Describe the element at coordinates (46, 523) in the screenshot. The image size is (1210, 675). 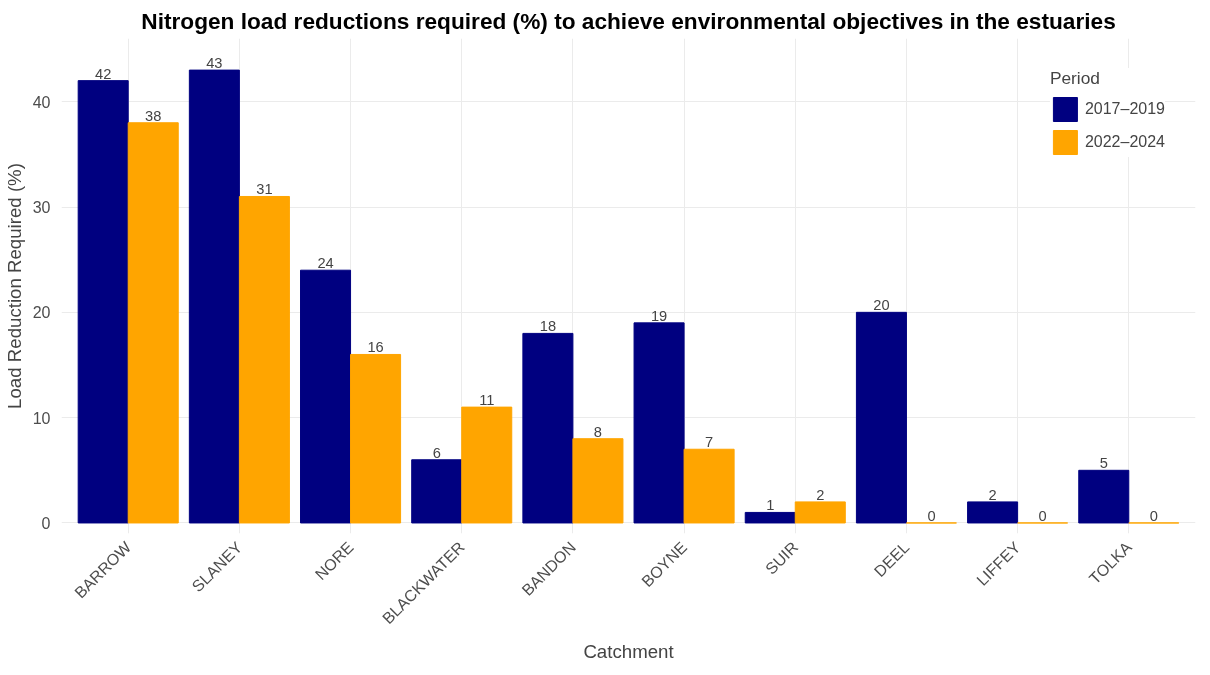
I see `y-tick-label: 0` at that location.